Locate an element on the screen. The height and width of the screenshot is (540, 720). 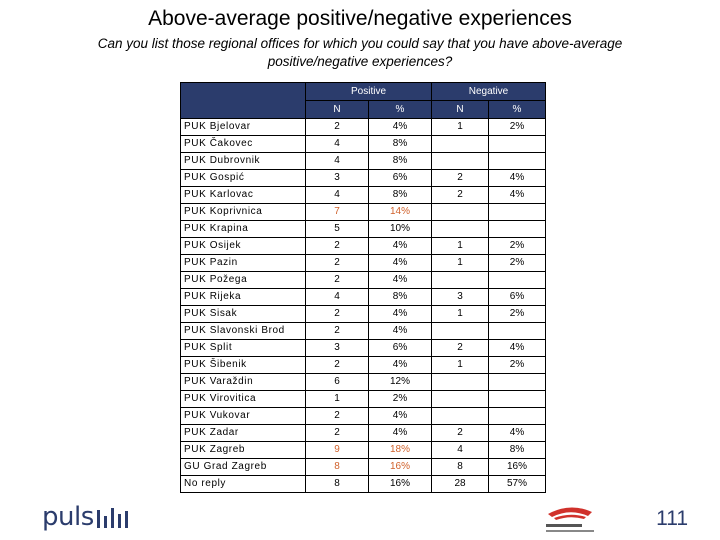
table-row: PUK Slavonski Brod 2 4% is located at coordinates (363, 331).